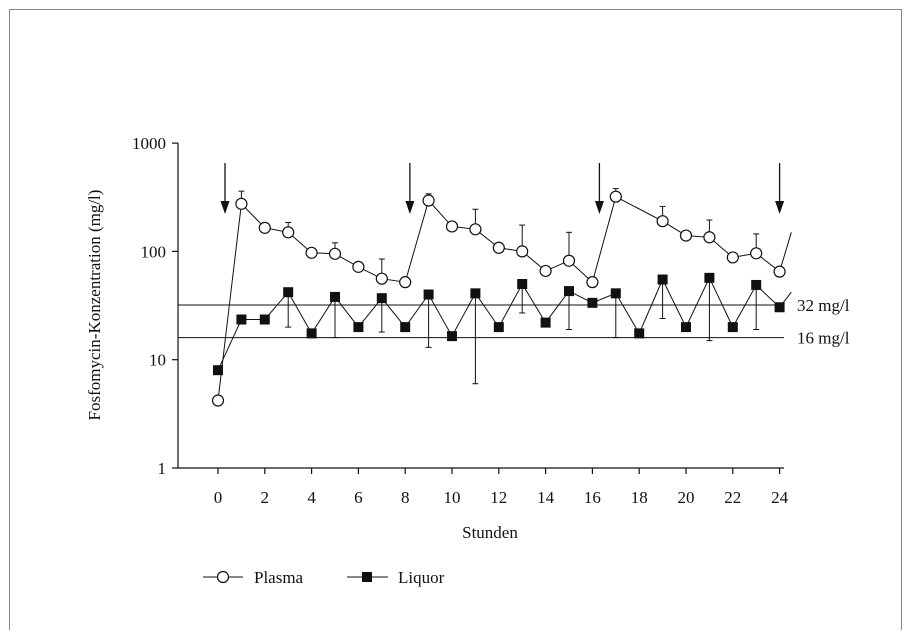 This screenshot has height=635, width=904. What do you see at coordinates (452, 497) in the screenshot?
I see `x-tick-label: 10` at bounding box center [452, 497].